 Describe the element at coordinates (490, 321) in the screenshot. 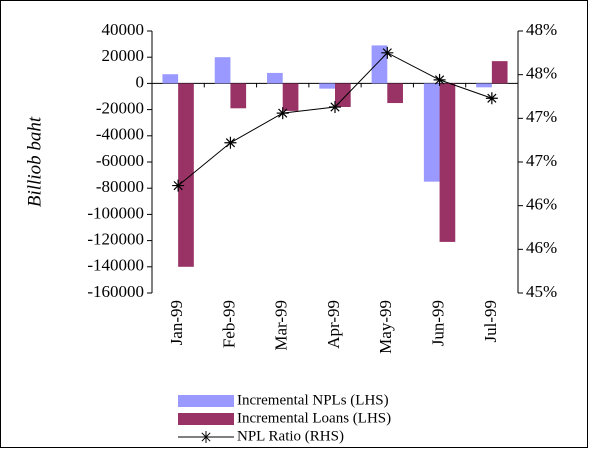

I see `x-tick-label: Jul-99` at that location.